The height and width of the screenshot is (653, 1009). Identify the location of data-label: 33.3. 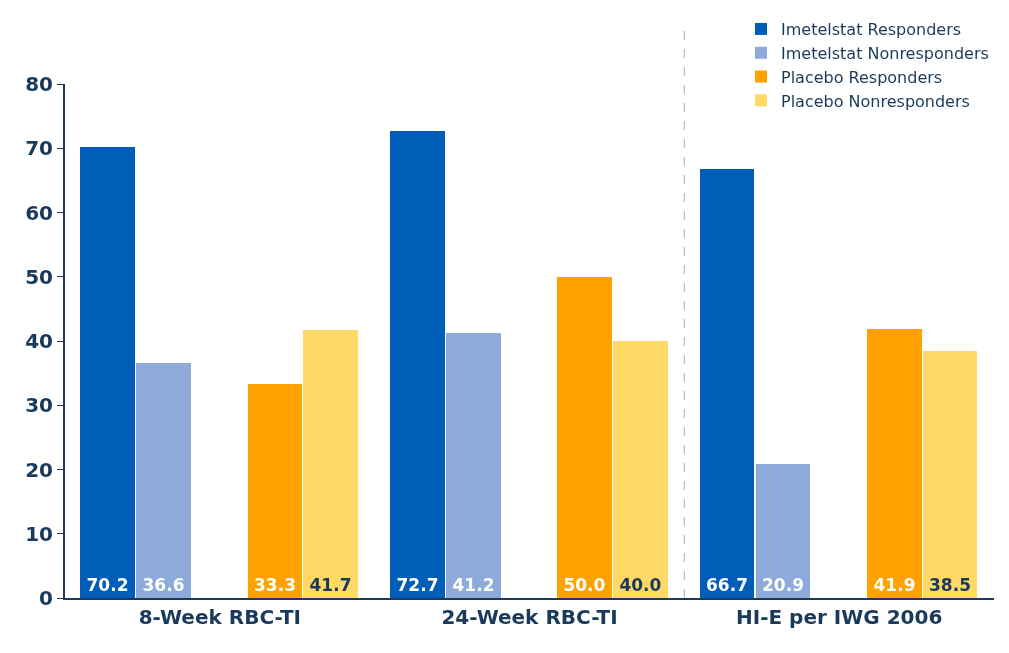
(275, 585).